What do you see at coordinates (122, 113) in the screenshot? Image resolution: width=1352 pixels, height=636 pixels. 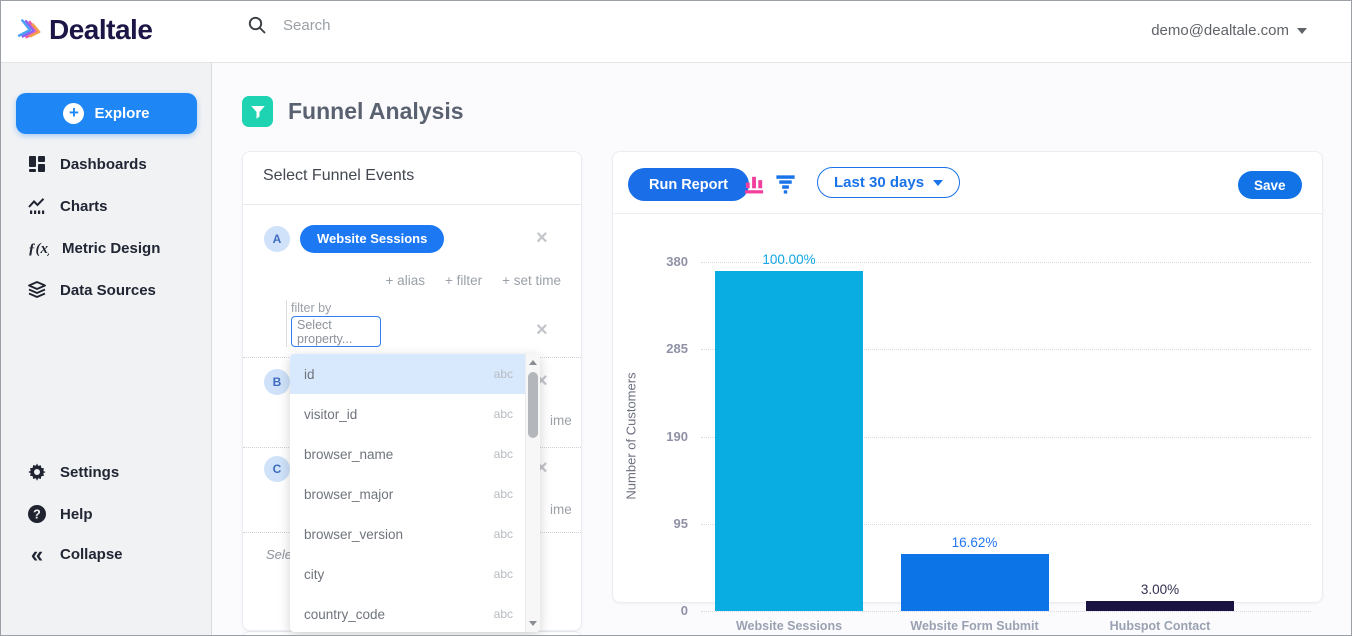 I see `explore-label: Explore` at bounding box center [122, 113].